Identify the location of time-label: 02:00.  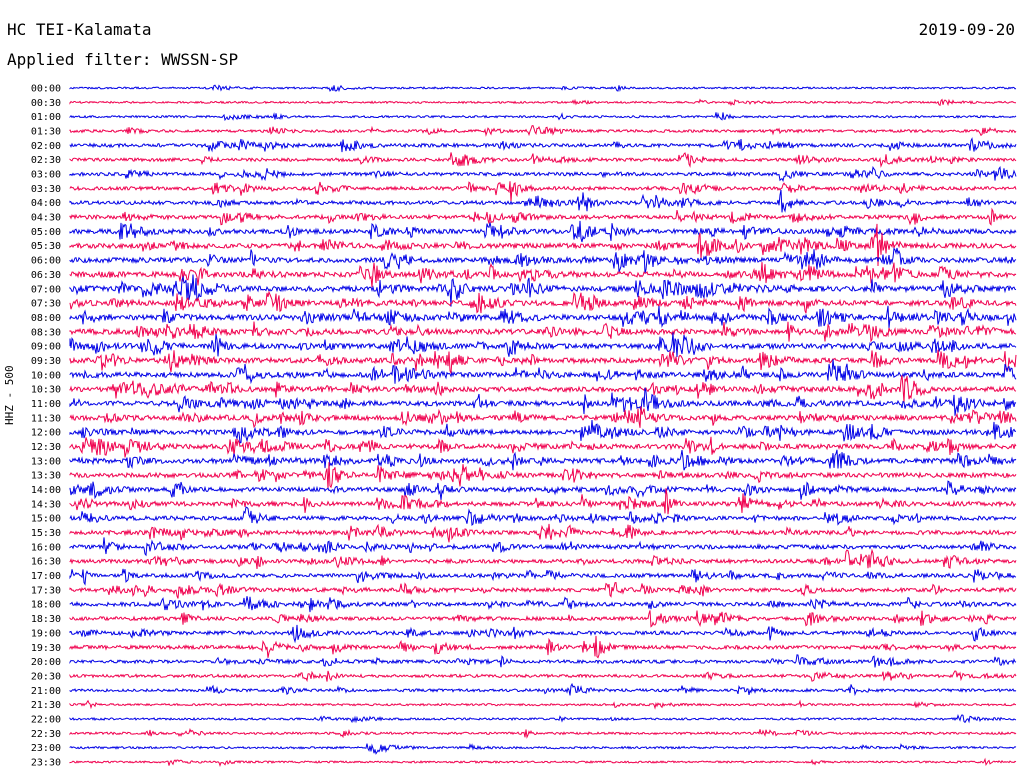
(46, 146).